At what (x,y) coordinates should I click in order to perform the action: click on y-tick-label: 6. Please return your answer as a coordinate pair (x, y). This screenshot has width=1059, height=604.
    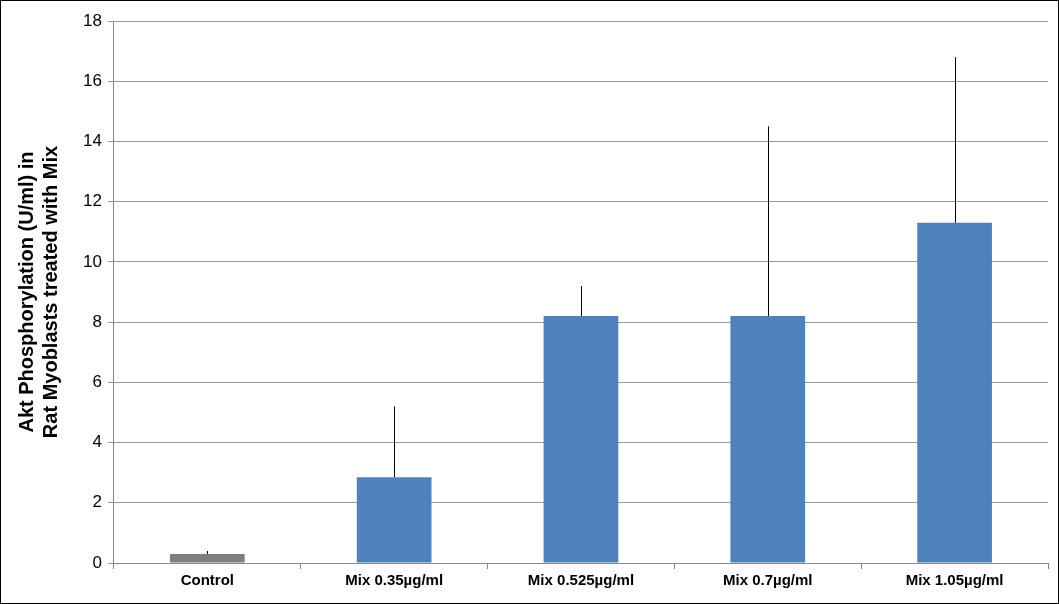
    Looking at the image, I should click on (97, 382).